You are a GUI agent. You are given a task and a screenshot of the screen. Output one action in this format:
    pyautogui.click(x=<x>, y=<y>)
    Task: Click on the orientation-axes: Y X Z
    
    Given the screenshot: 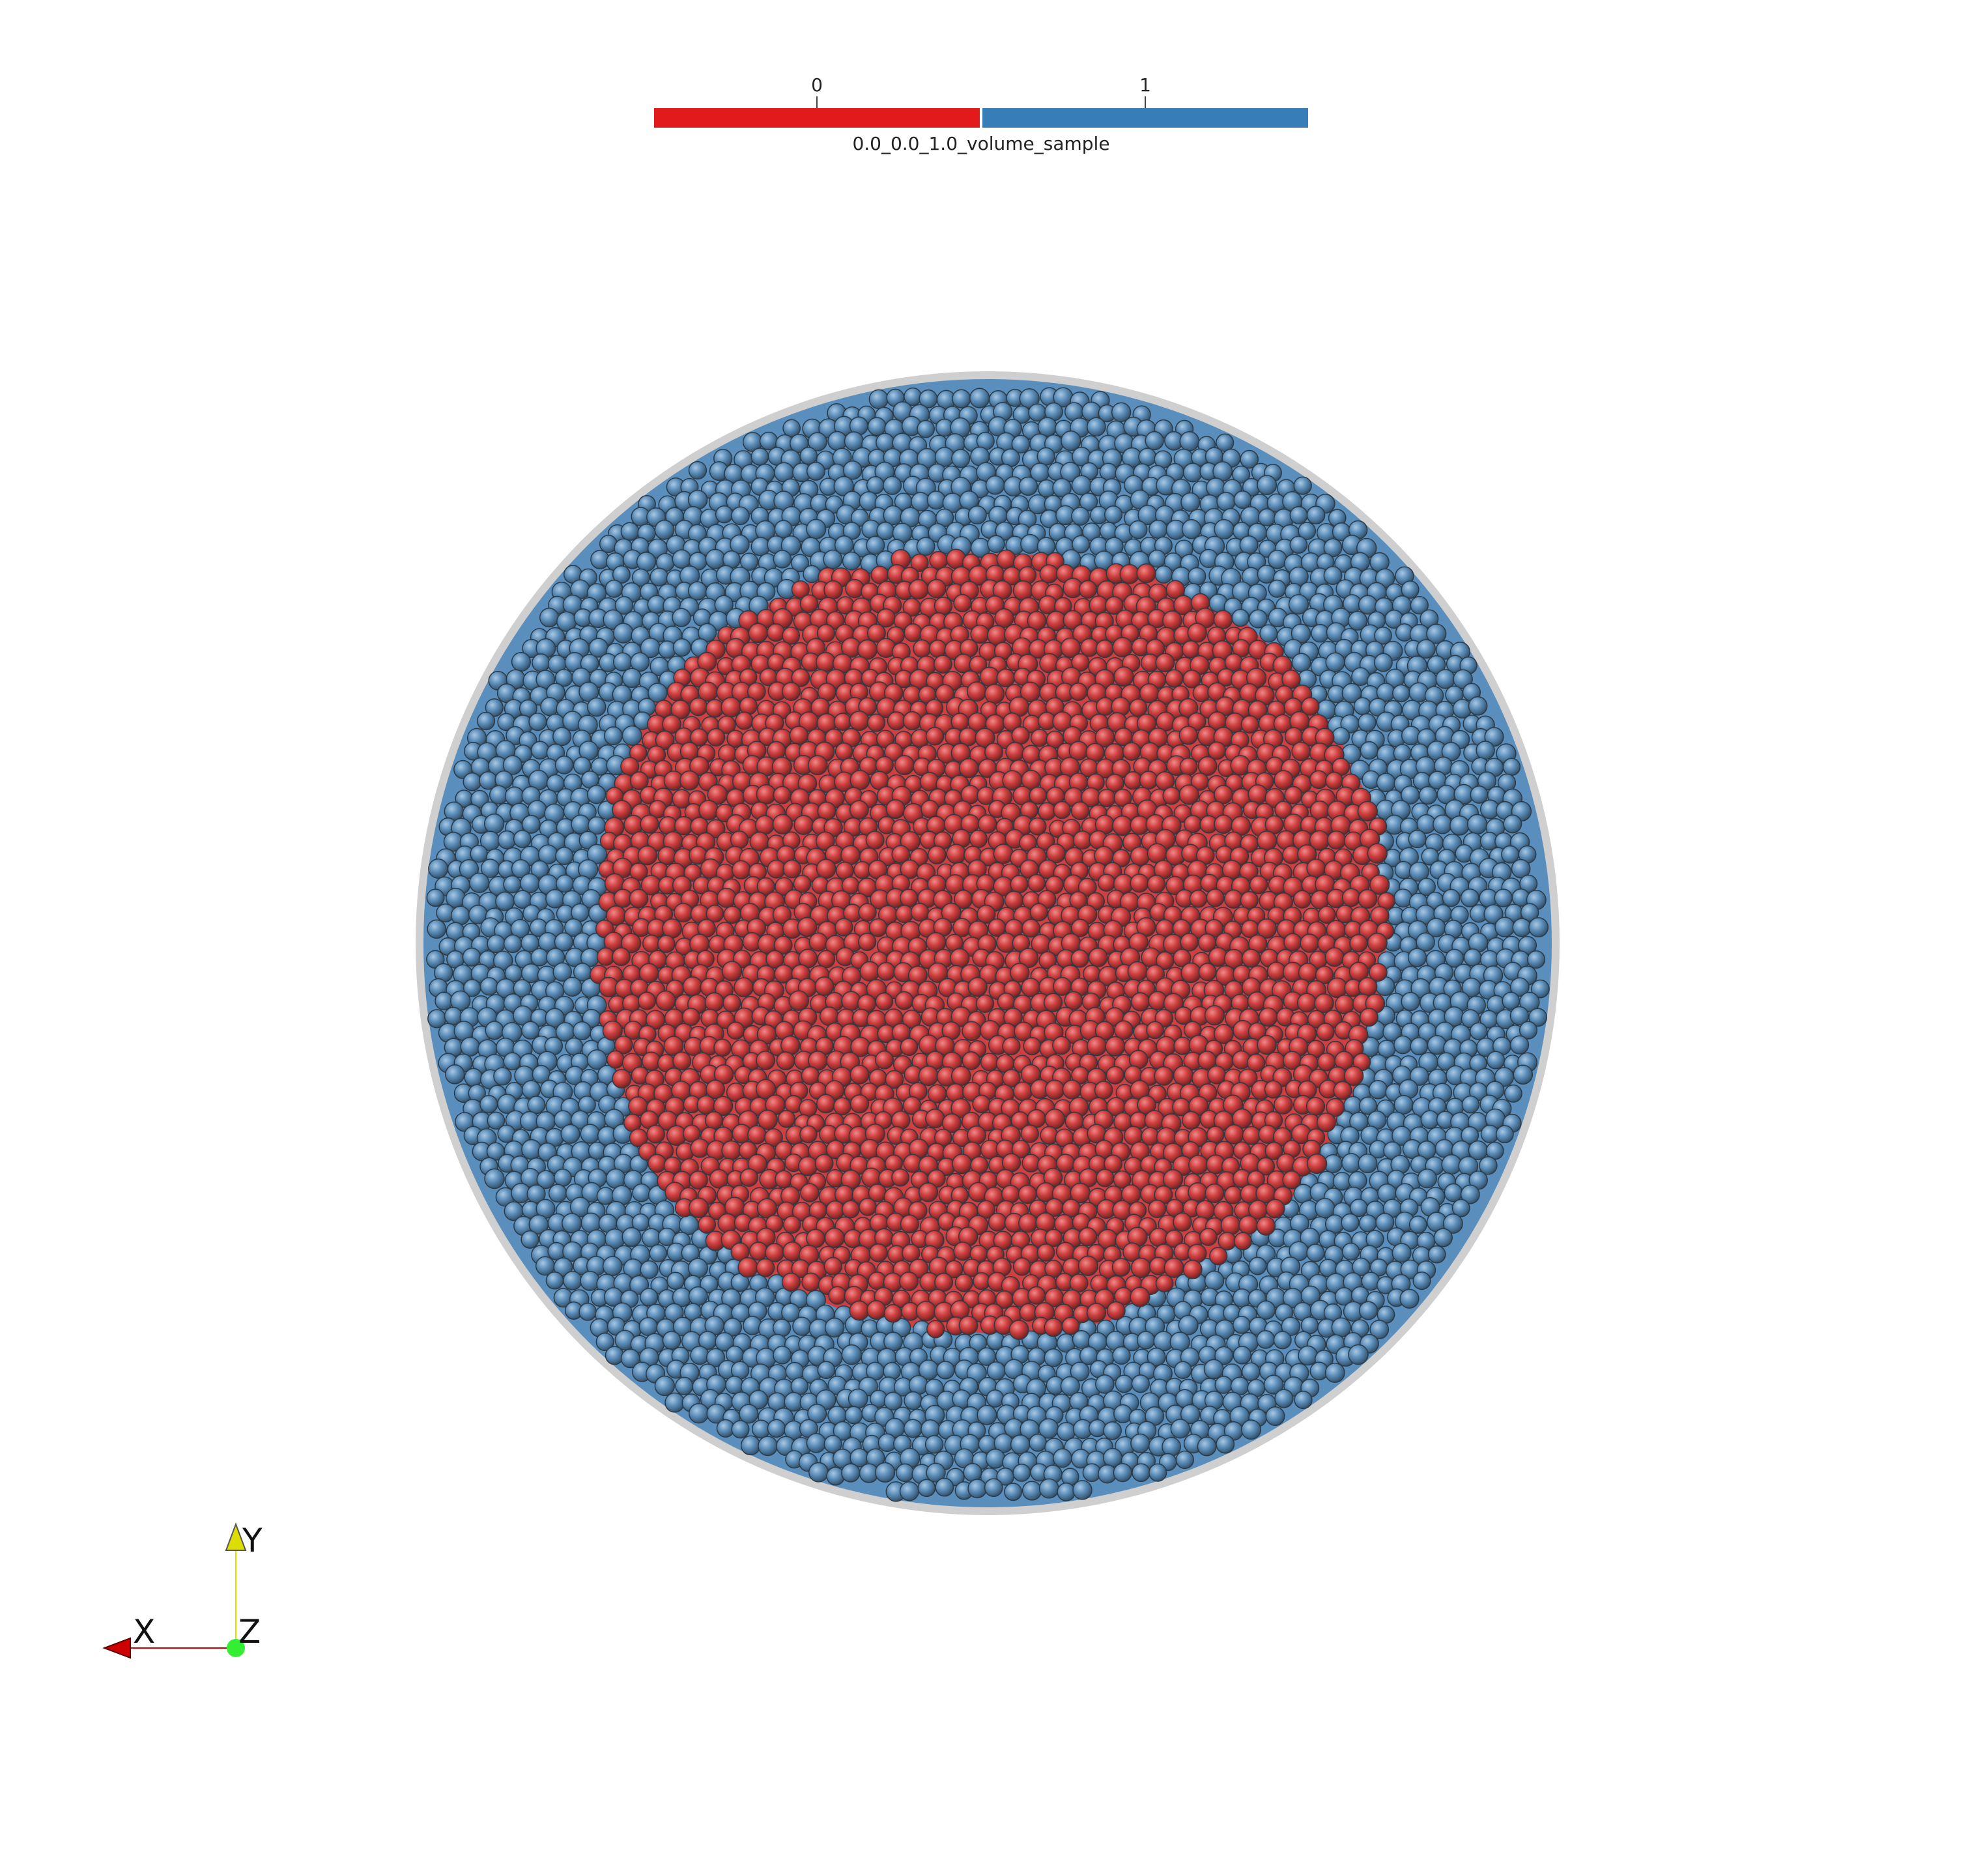 What is the action you would take?
    pyautogui.click(x=182, y=1590)
    